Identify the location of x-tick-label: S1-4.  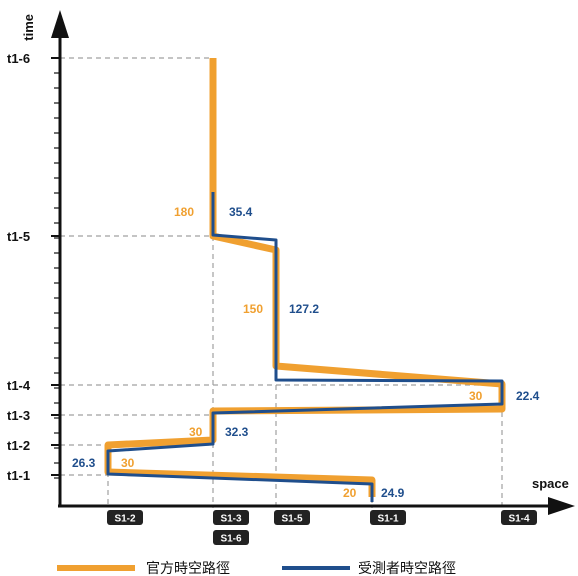
(519, 519).